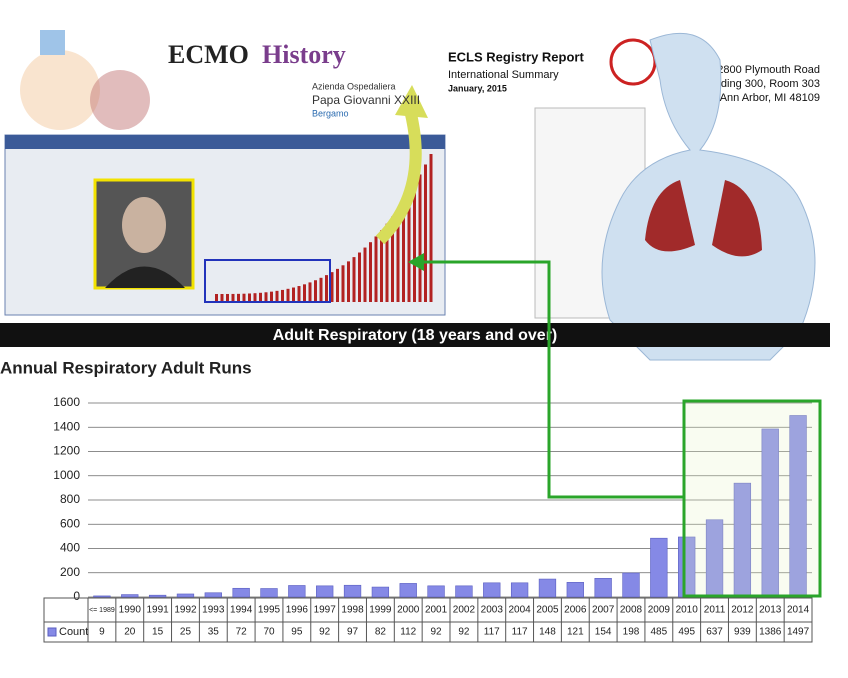 This screenshot has width=848, height=678. I want to click on y-tick-label: 800, so click(70, 499).